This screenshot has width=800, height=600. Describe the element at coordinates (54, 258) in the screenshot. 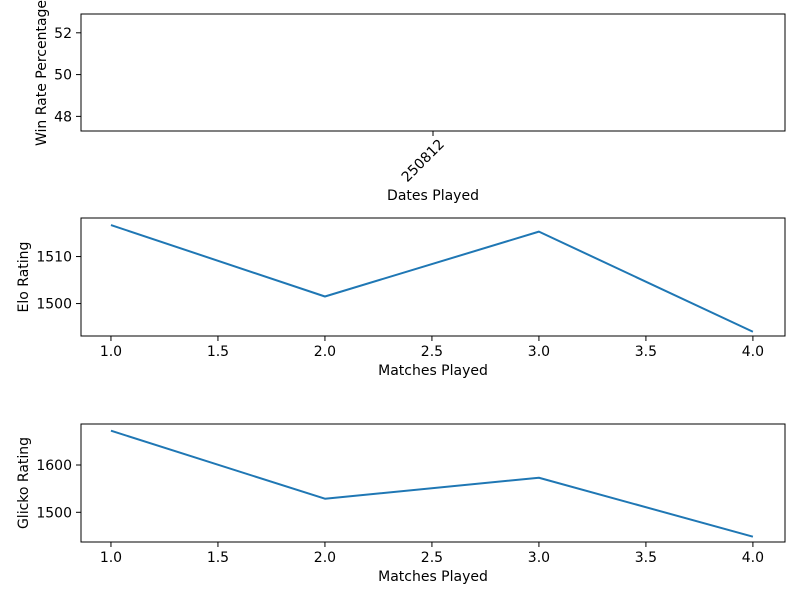

I see `y-tick-label: 1510` at that location.